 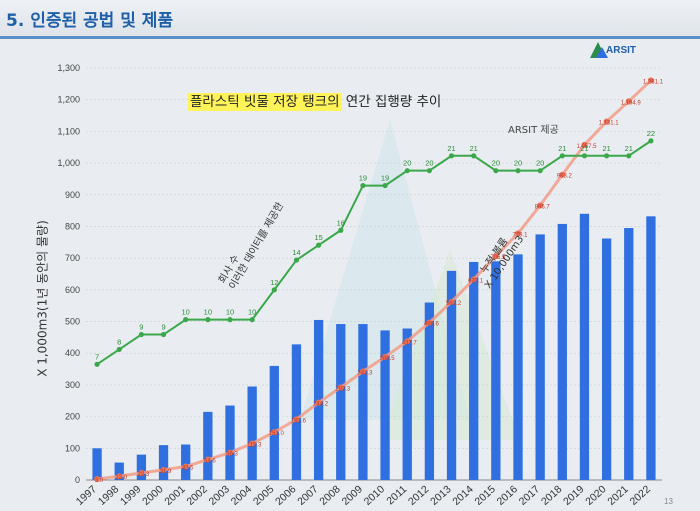 I want to click on cumulative-point-2008, so click(x=340, y=387).